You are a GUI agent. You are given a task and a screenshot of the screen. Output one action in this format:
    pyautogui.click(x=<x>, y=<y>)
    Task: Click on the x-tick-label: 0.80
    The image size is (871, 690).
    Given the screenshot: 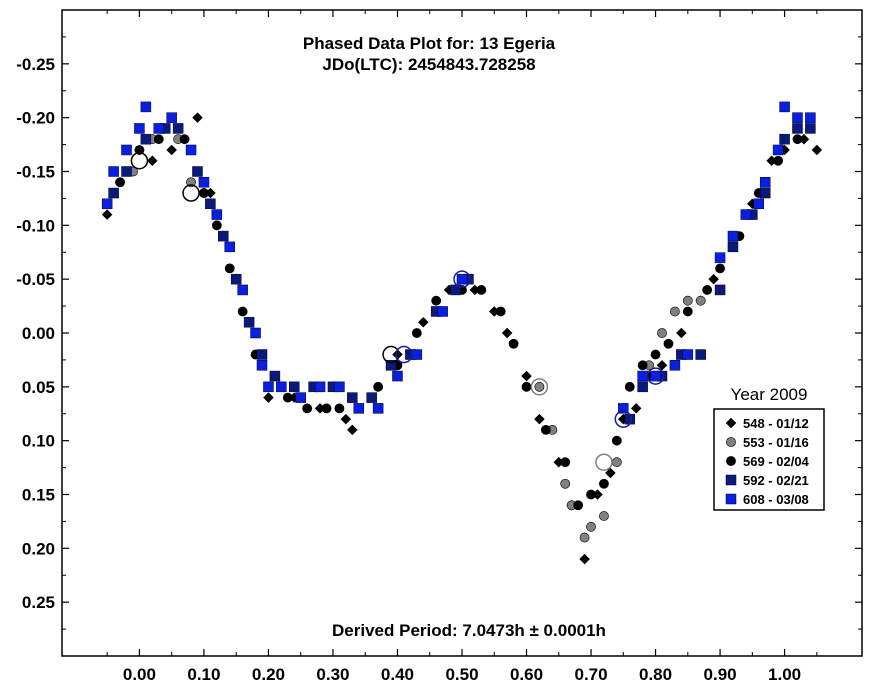 What is the action you would take?
    pyautogui.click(x=655, y=674)
    